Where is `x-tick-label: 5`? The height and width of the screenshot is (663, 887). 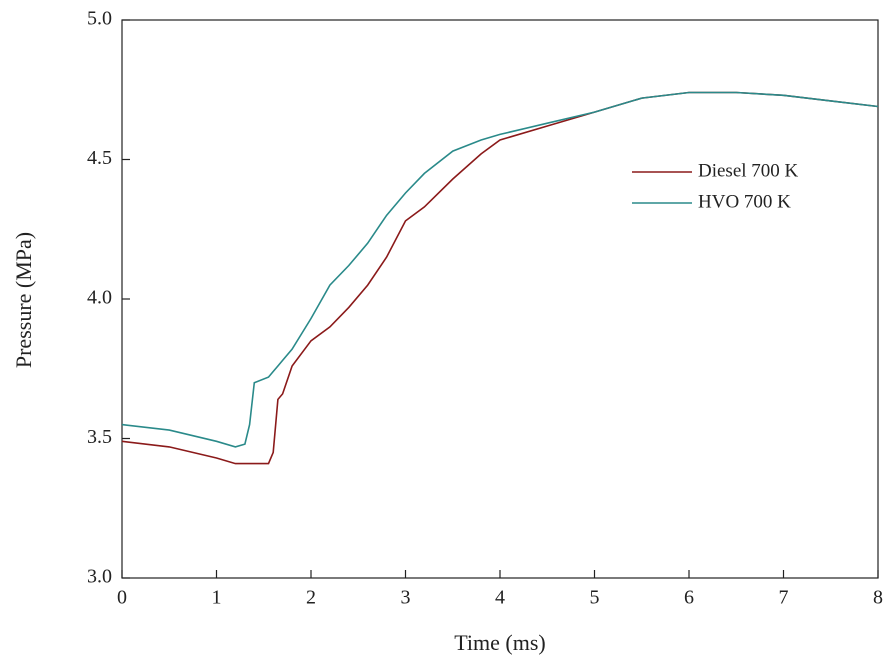 x-tick-label: 5 is located at coordinates (595, 598).